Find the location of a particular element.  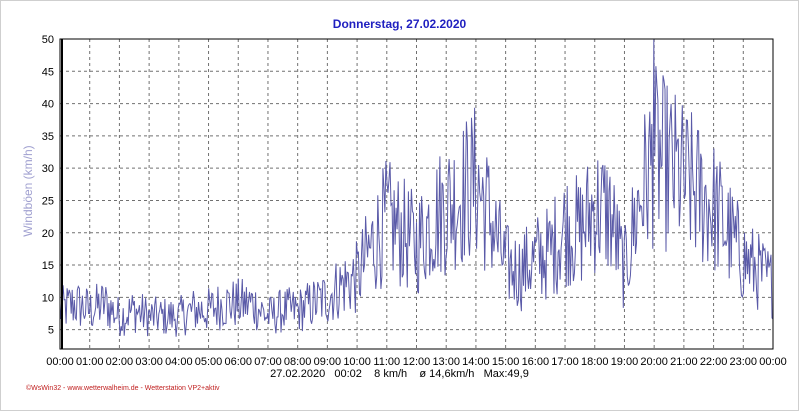

x-tick-label: 14:00 is located at coordinates (476, 362).